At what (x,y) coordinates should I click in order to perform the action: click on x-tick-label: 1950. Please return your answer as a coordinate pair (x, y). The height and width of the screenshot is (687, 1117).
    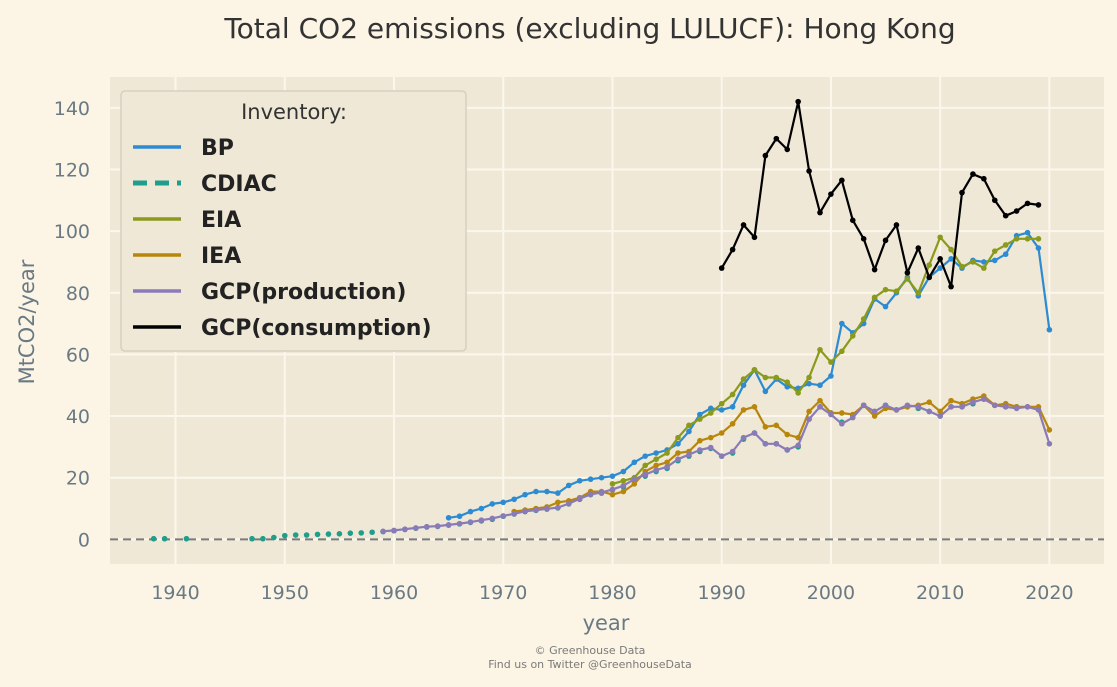
    Looking at the image, I should click on (285, 593).